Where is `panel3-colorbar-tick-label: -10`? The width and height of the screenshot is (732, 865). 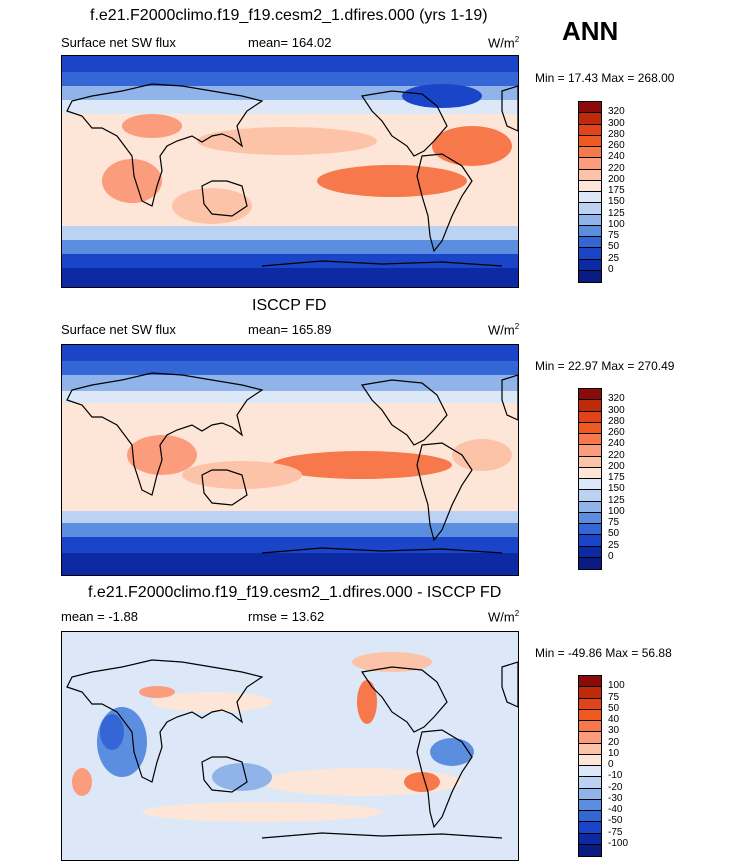 panel3-colorbar-tick-label: -10 is located at coordinates (615, 776).